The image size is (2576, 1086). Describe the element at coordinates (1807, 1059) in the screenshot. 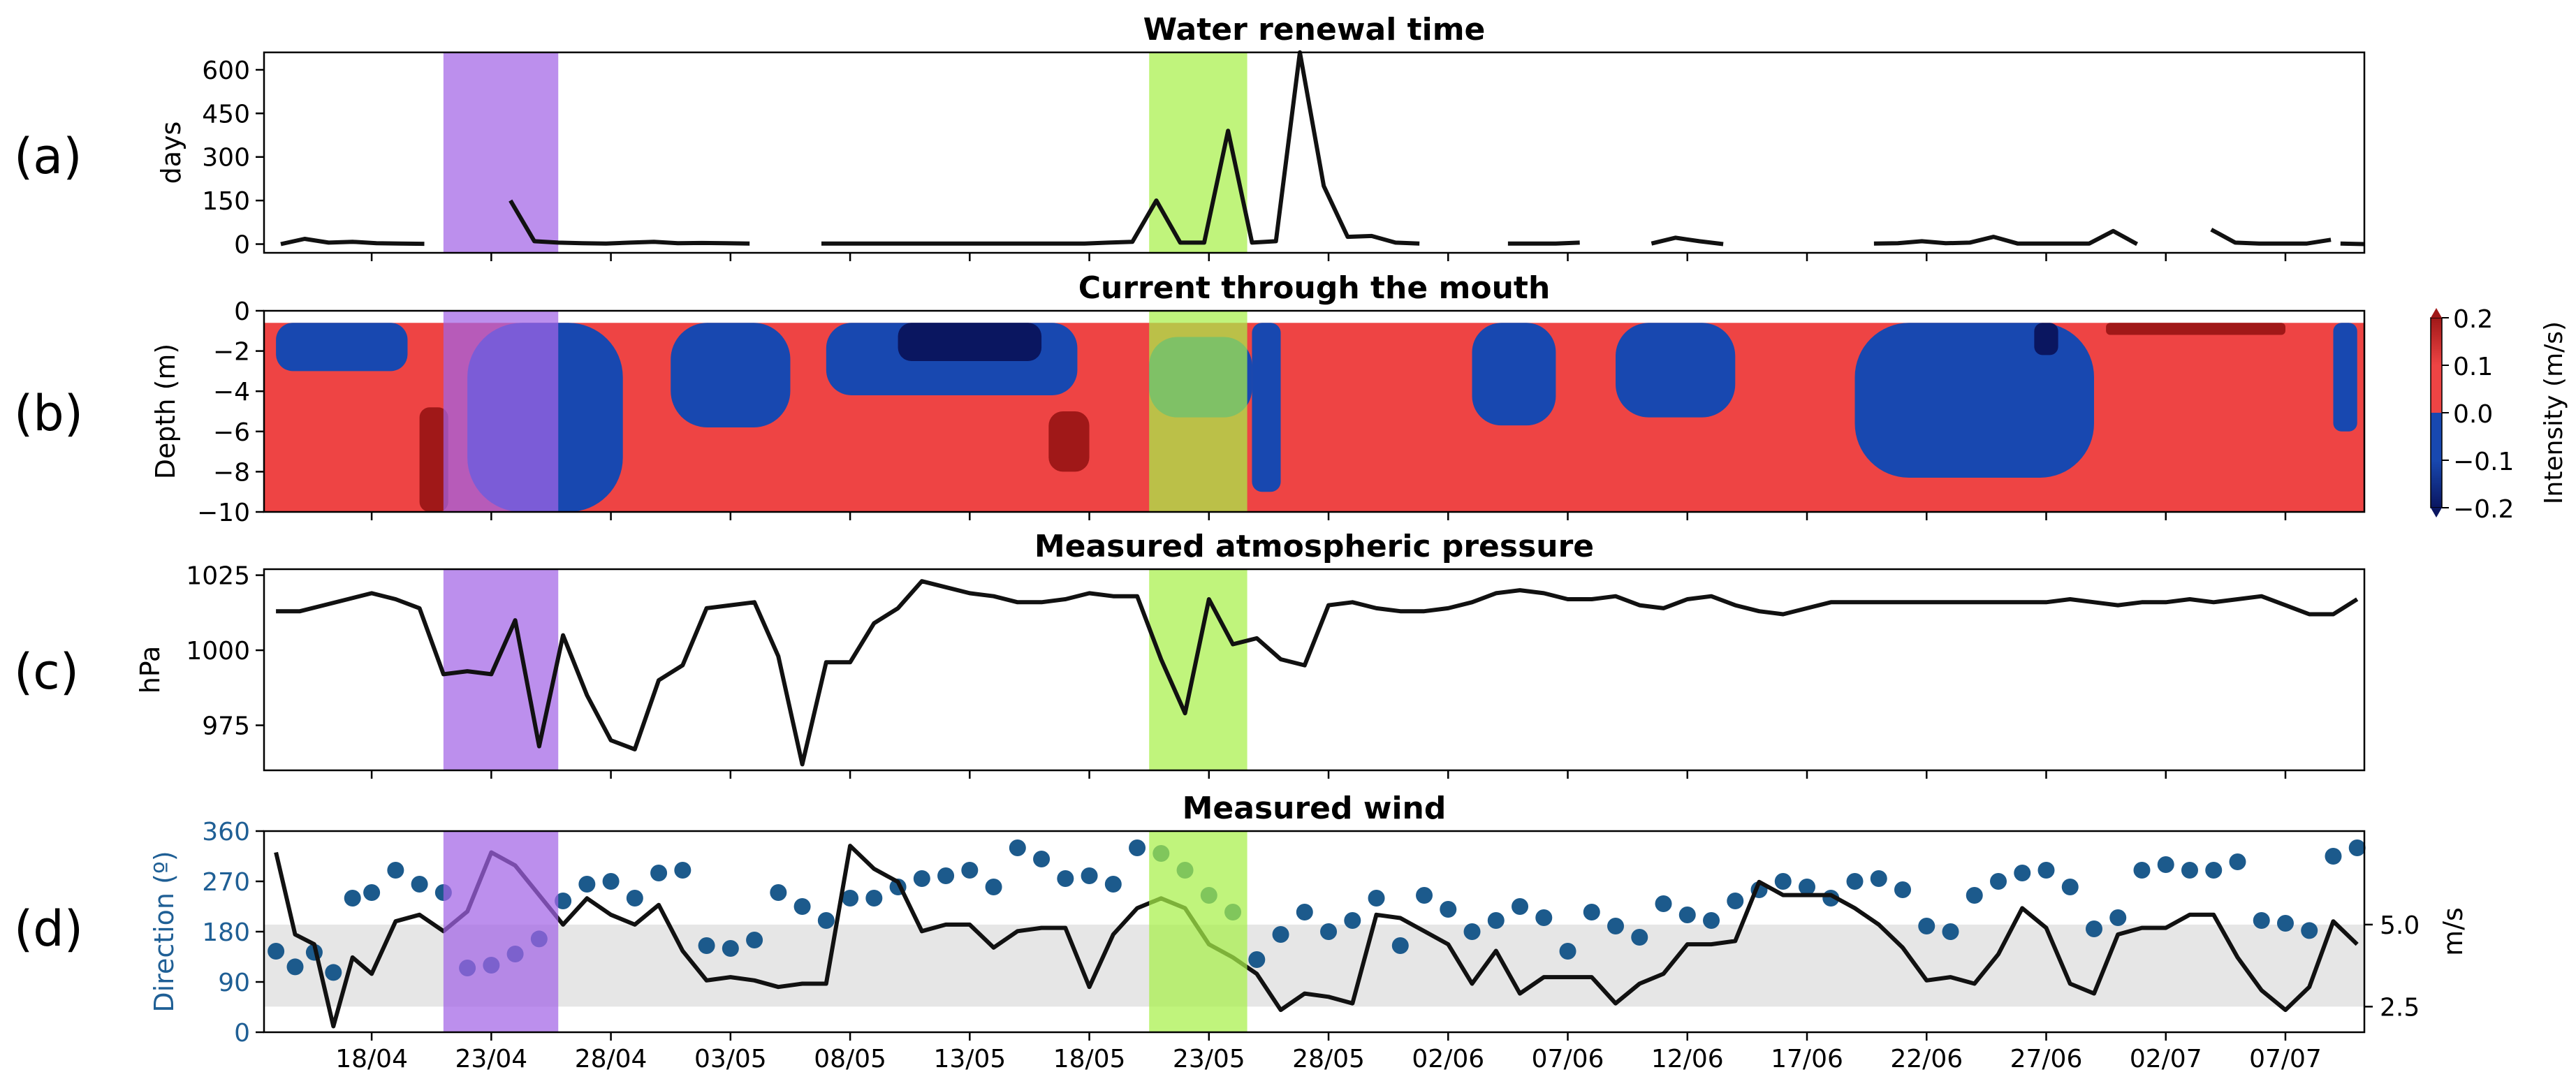

I see `x-tick-label: 17/06` at that location.